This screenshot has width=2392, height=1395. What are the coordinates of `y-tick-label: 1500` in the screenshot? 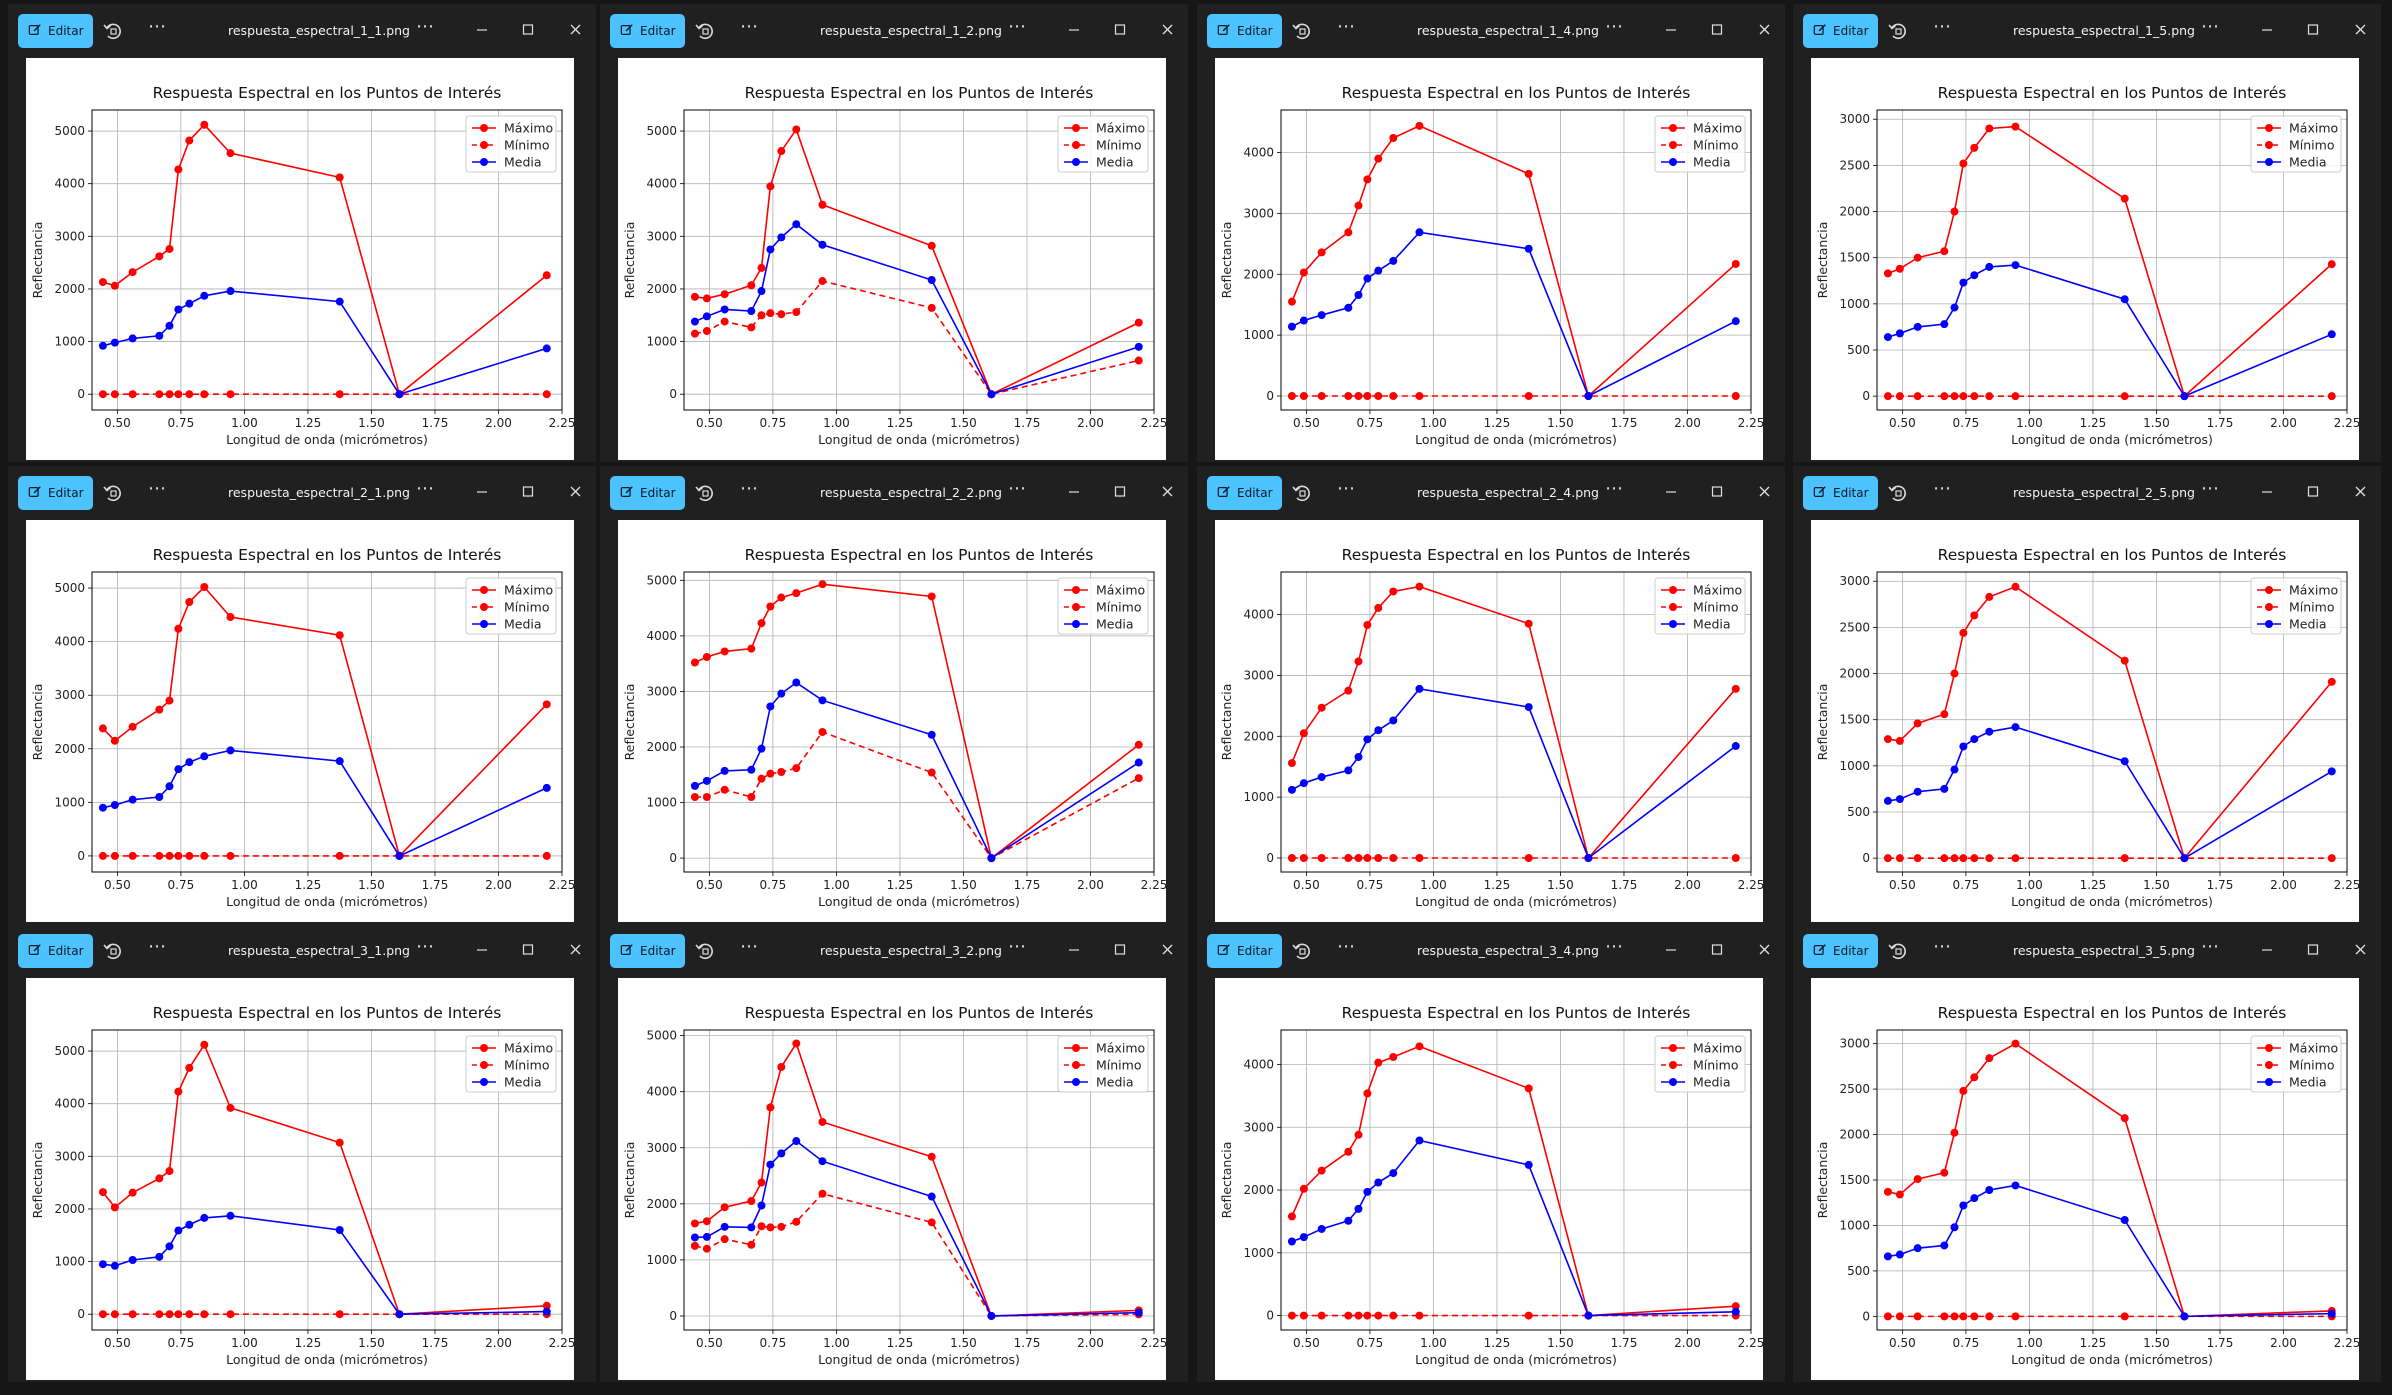 It's located at (1854, 720).